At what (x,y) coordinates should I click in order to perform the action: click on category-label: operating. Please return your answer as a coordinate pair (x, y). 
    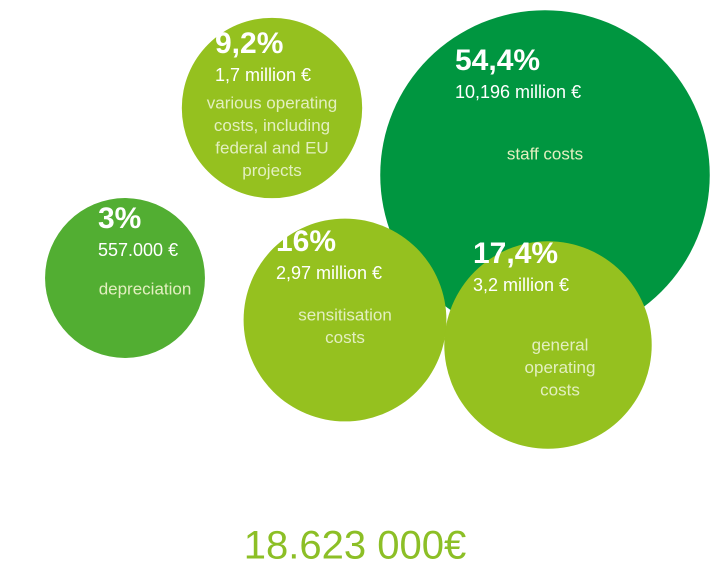
    Looking at the image, I should click on (560, 367).